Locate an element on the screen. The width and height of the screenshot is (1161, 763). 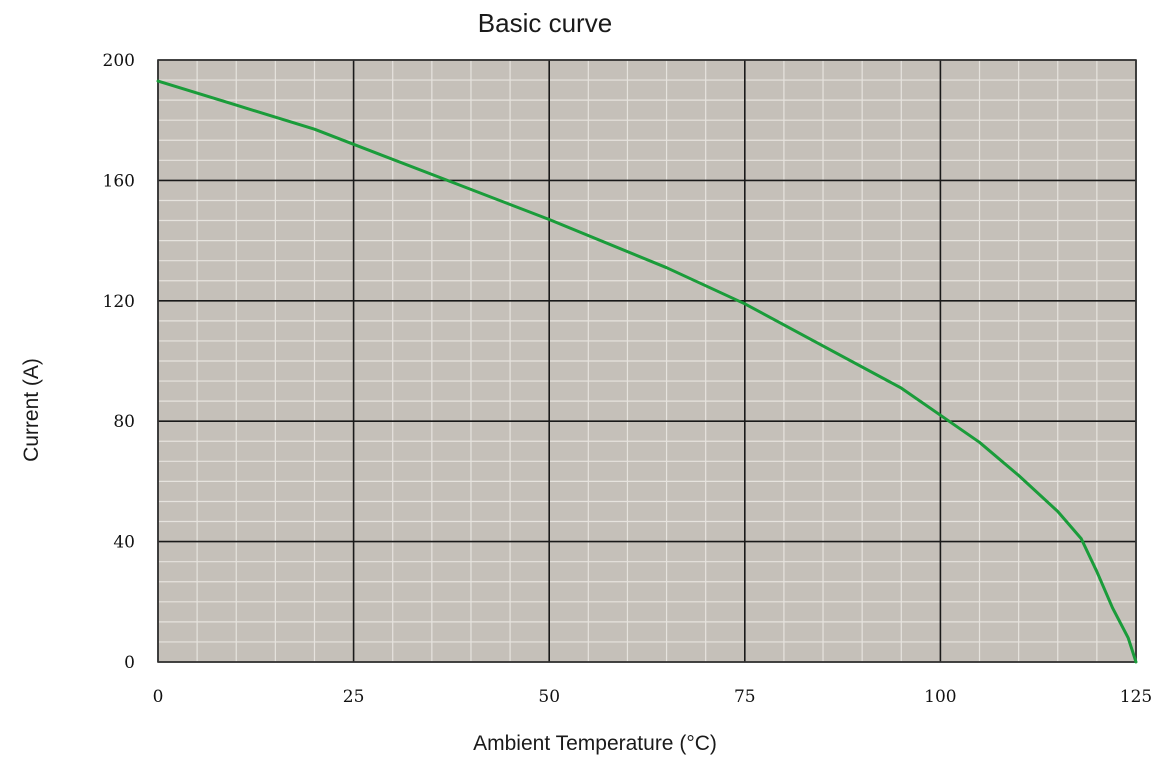
x-tick-label: 125 is located at coordinates (1136, 697).